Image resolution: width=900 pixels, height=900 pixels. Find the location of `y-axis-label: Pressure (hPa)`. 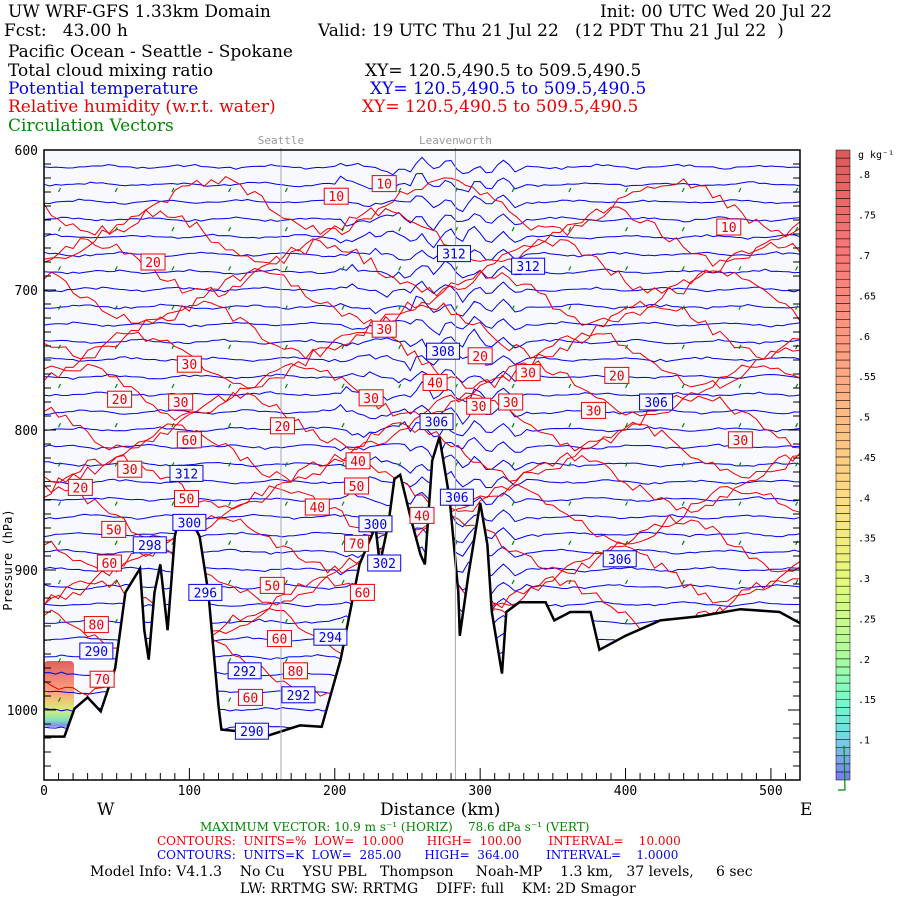

y-axis-label: Pressure (hPa) is located at coordinates (8, 559).